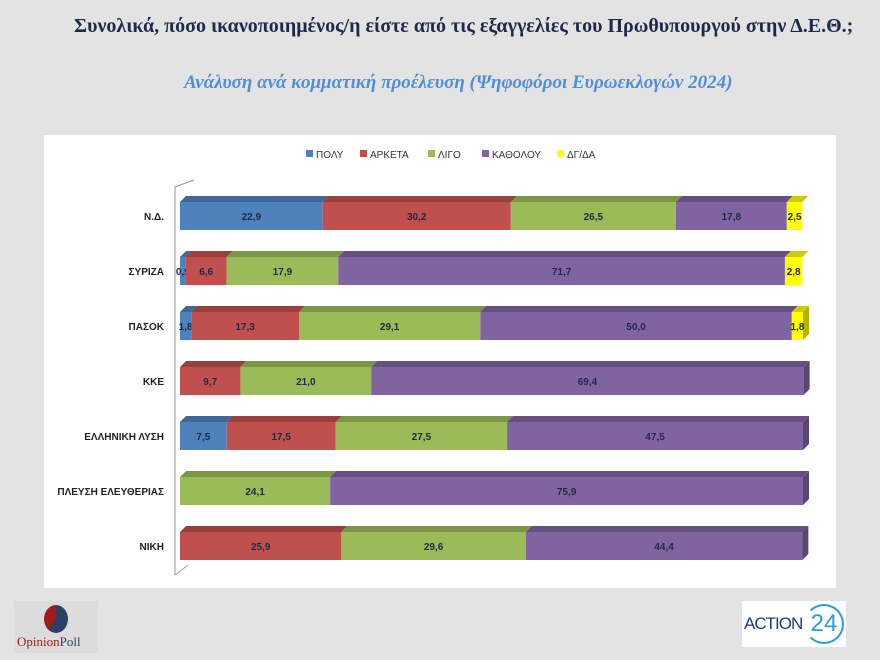 The width and height of the screenshot is (880, 660). I want to click on data-label: 6,6, so click(206, 272).